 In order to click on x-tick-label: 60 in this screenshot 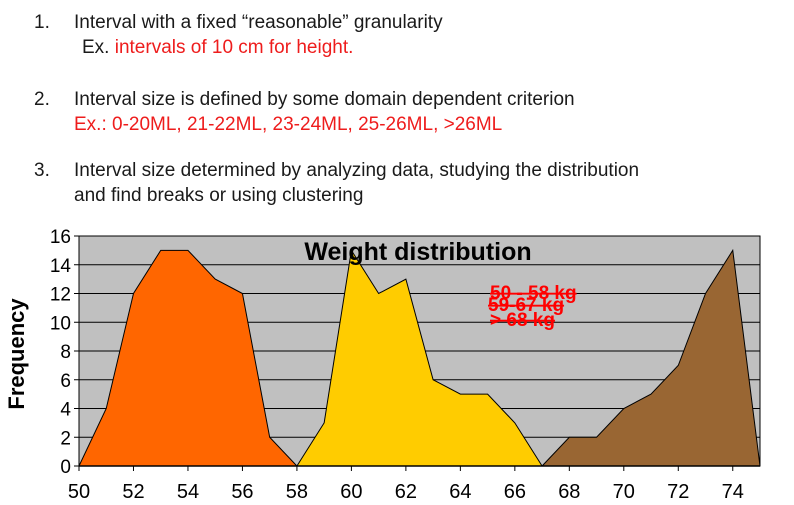, I will do `click(351, 492)`.